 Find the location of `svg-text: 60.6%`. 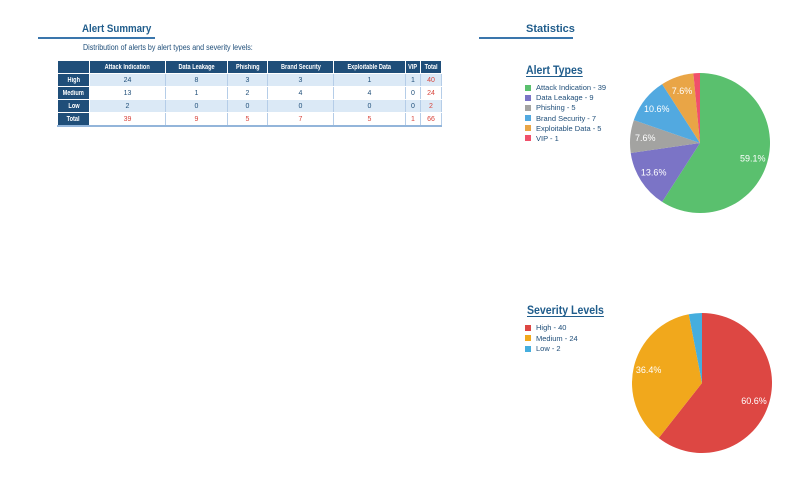

svg-text: 60.6% is located at coordinates (754, 401).